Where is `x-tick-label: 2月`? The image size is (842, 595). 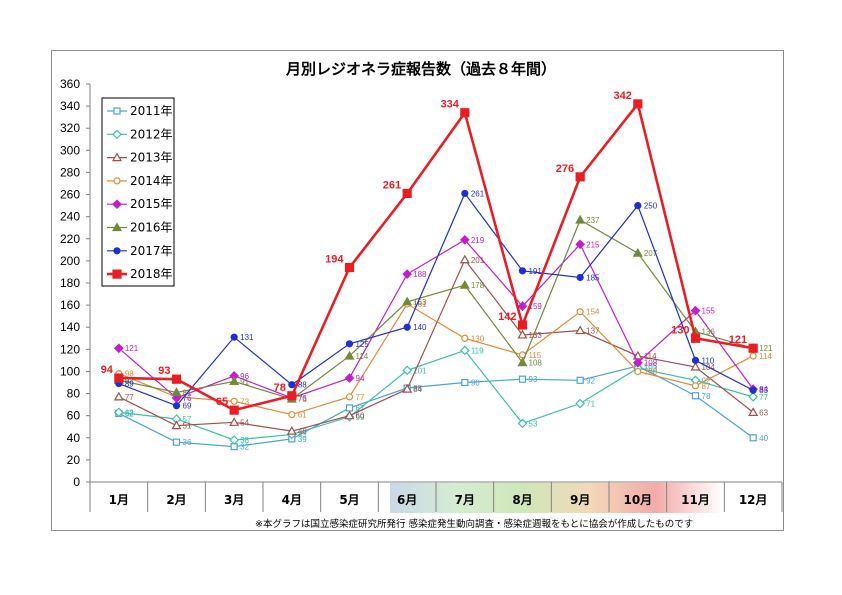 x-tick-label: 2月 is located at coordinates (176, 500).